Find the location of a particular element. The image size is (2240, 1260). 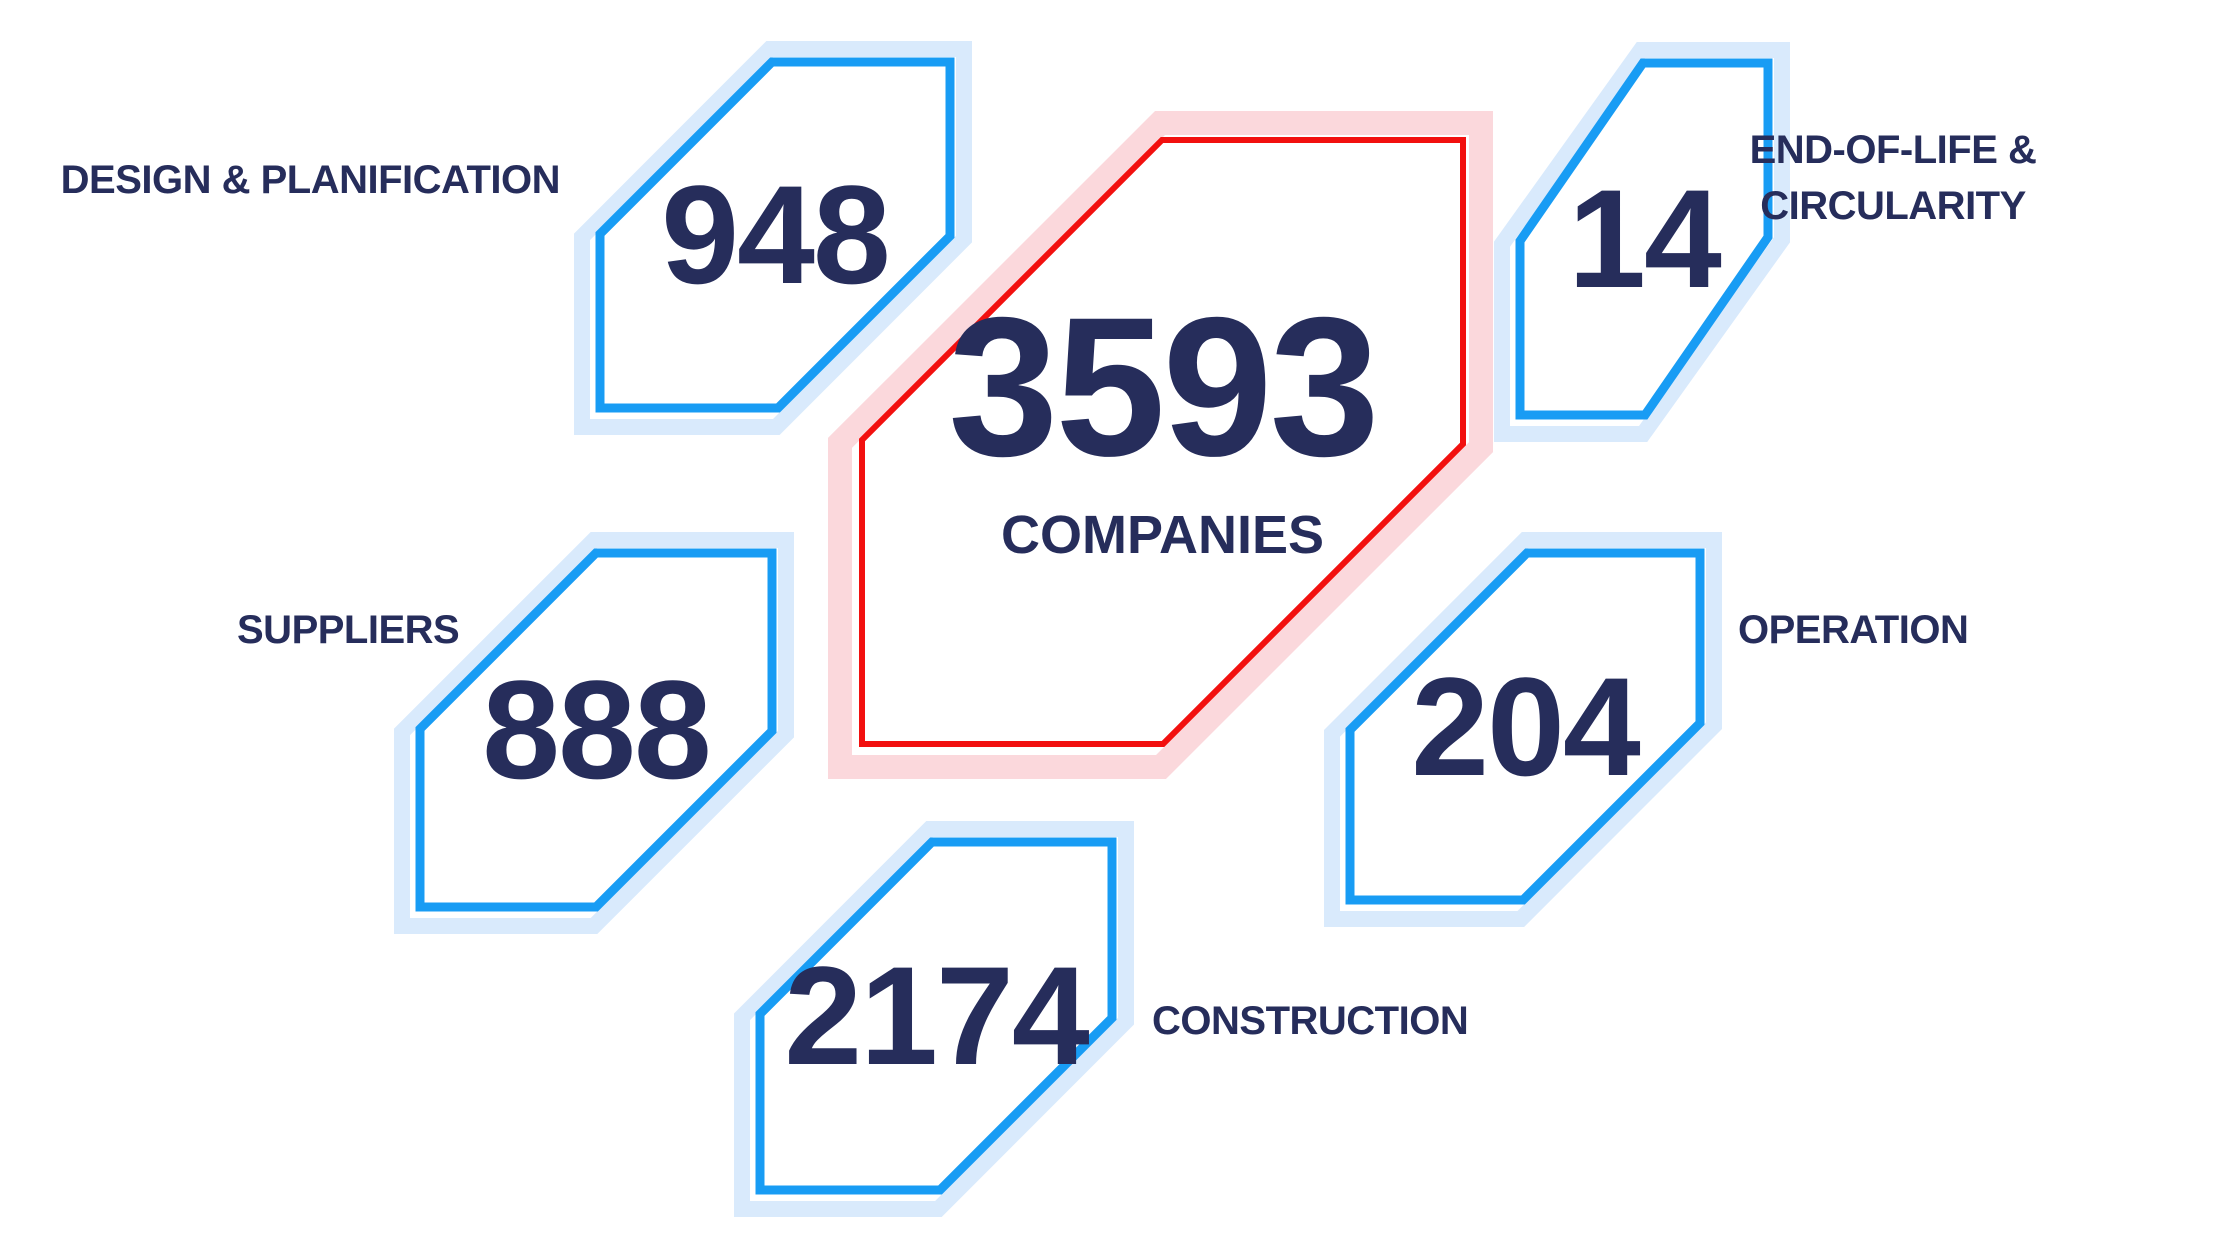

suppliers-shape is located at coordinates (596, 730).